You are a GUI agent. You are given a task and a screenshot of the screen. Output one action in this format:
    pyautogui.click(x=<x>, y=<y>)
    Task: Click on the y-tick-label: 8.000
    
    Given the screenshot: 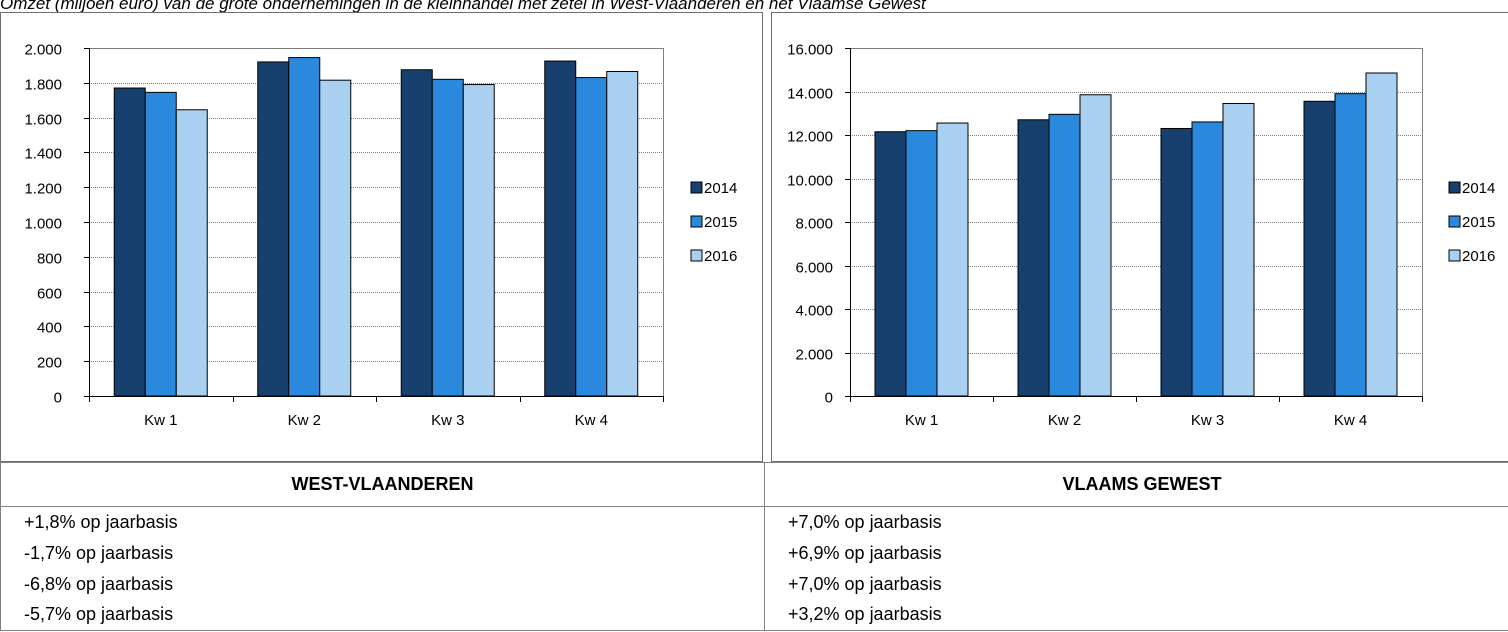 What is the action you would take?
    pyautogui.click(x=814, y=224)
    